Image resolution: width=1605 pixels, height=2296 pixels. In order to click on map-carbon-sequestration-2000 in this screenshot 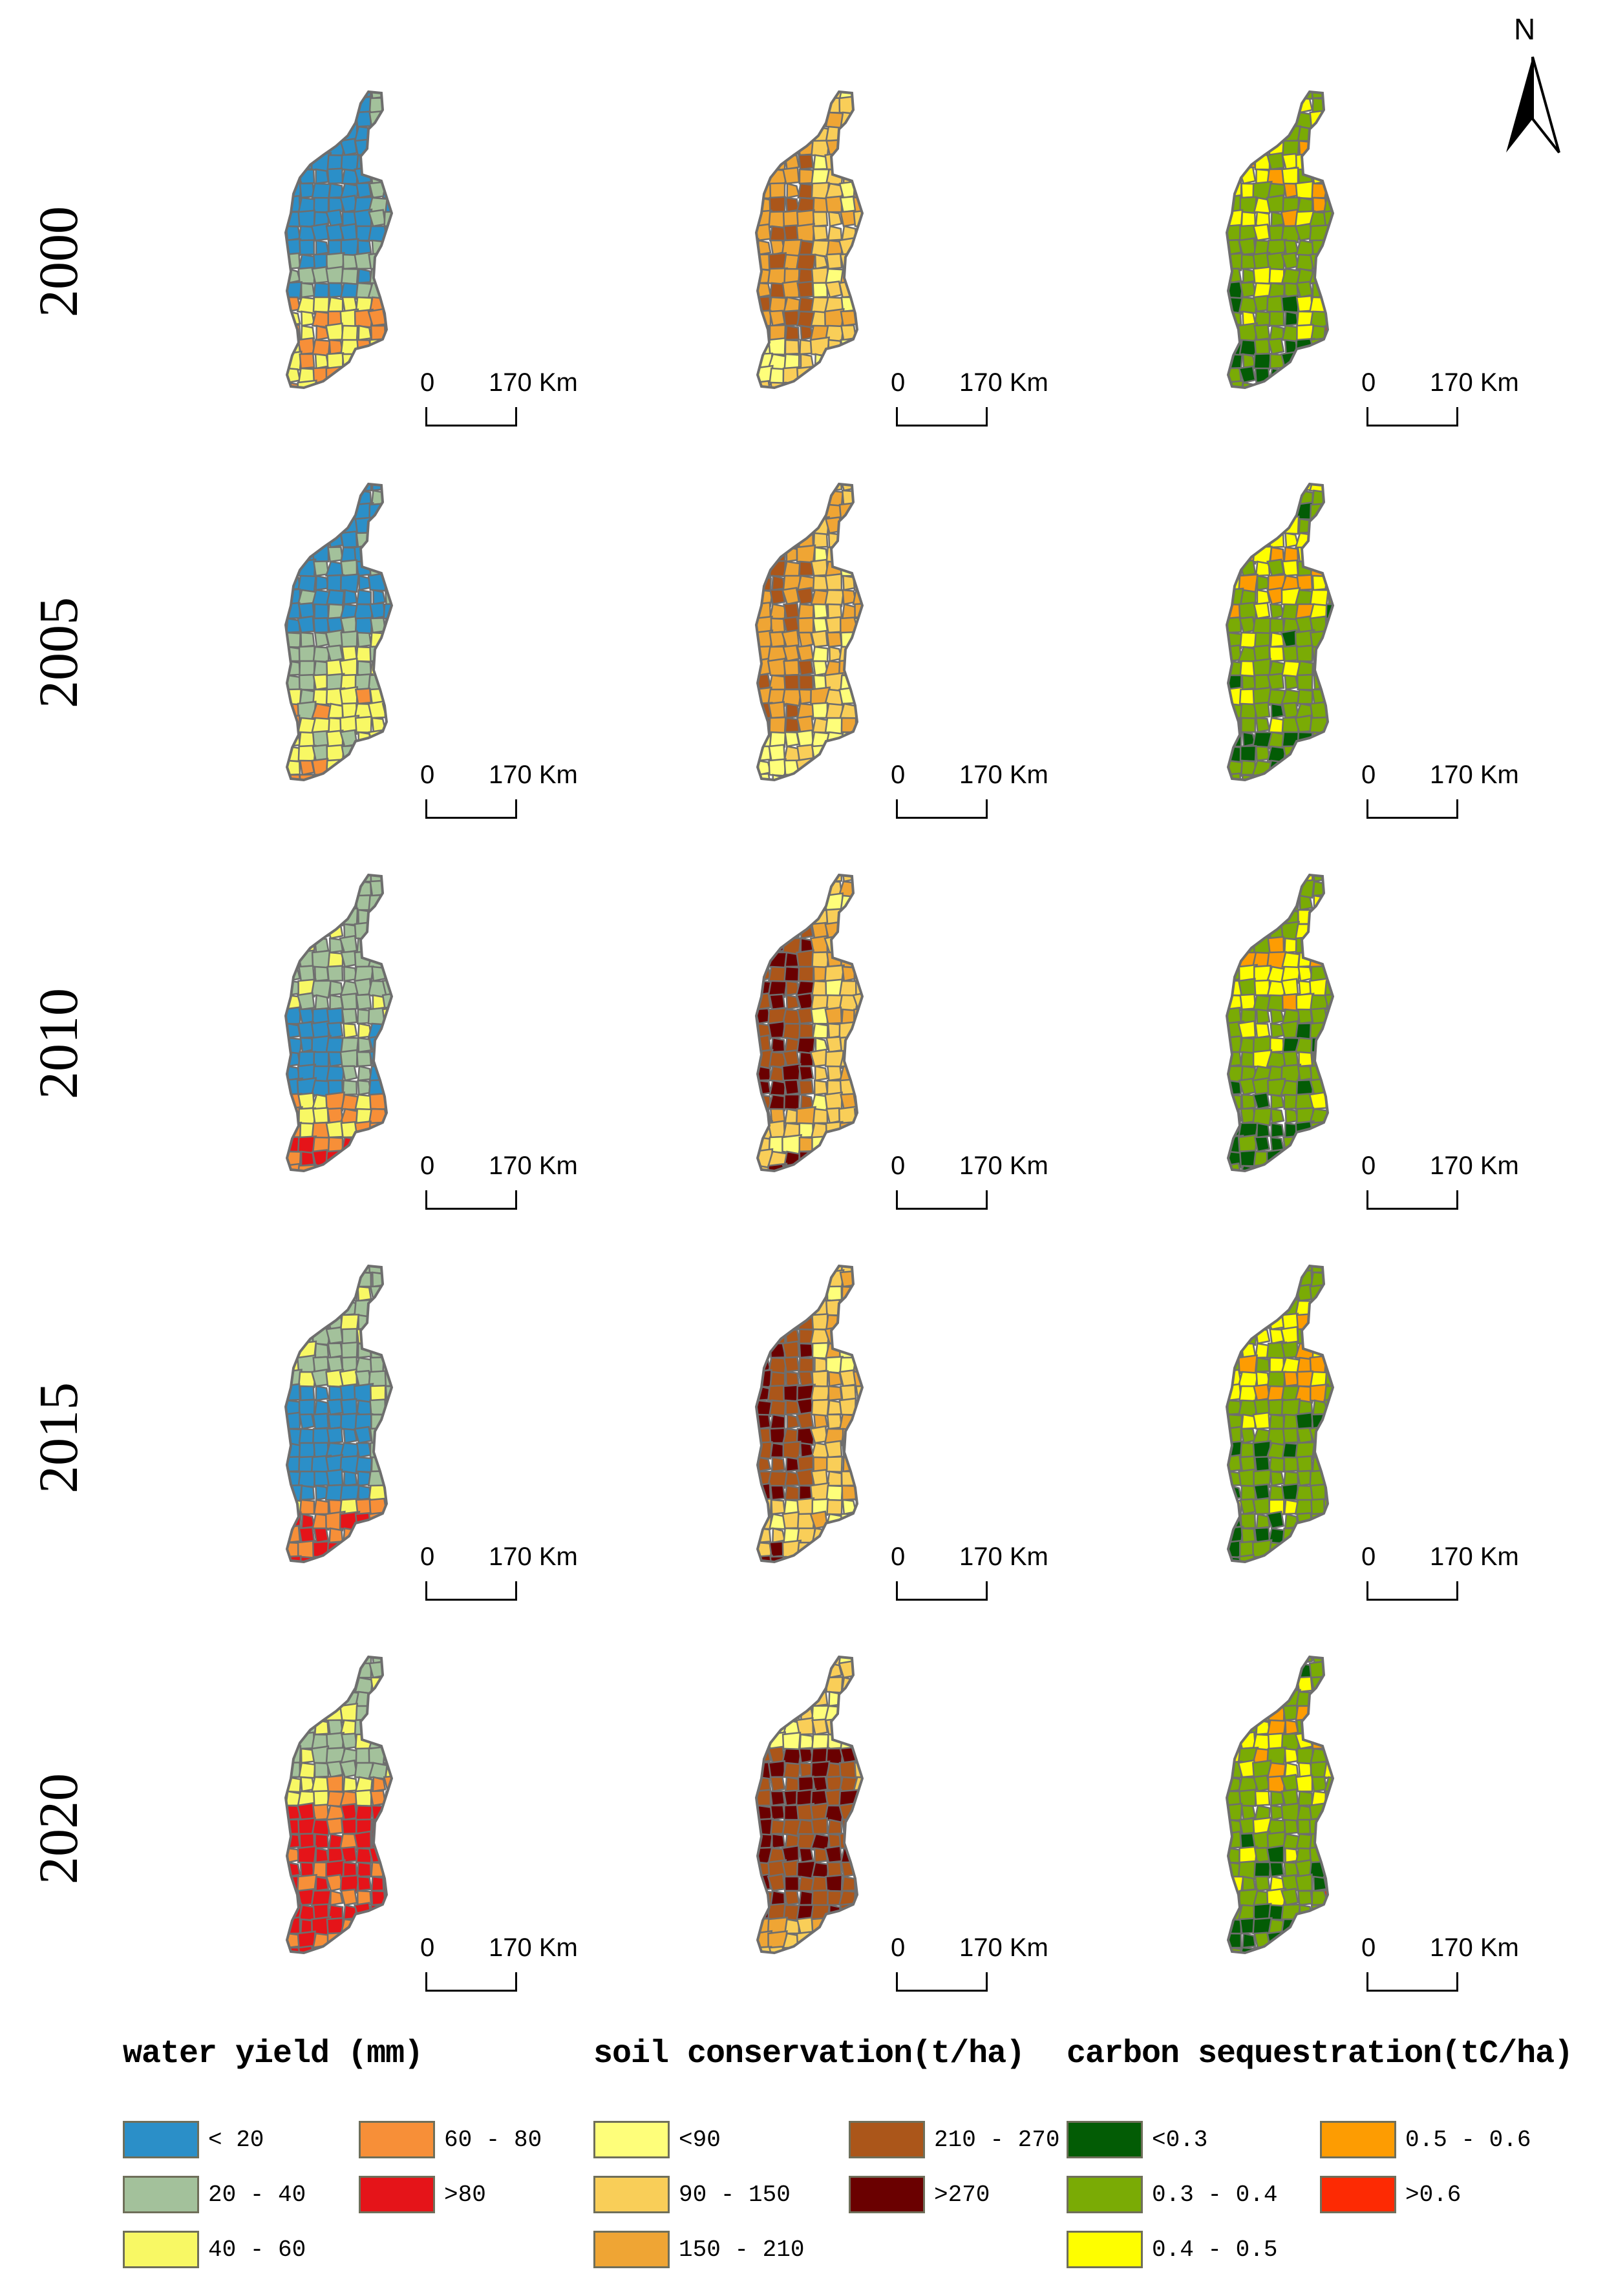, I will do `click(1310, 239)`.